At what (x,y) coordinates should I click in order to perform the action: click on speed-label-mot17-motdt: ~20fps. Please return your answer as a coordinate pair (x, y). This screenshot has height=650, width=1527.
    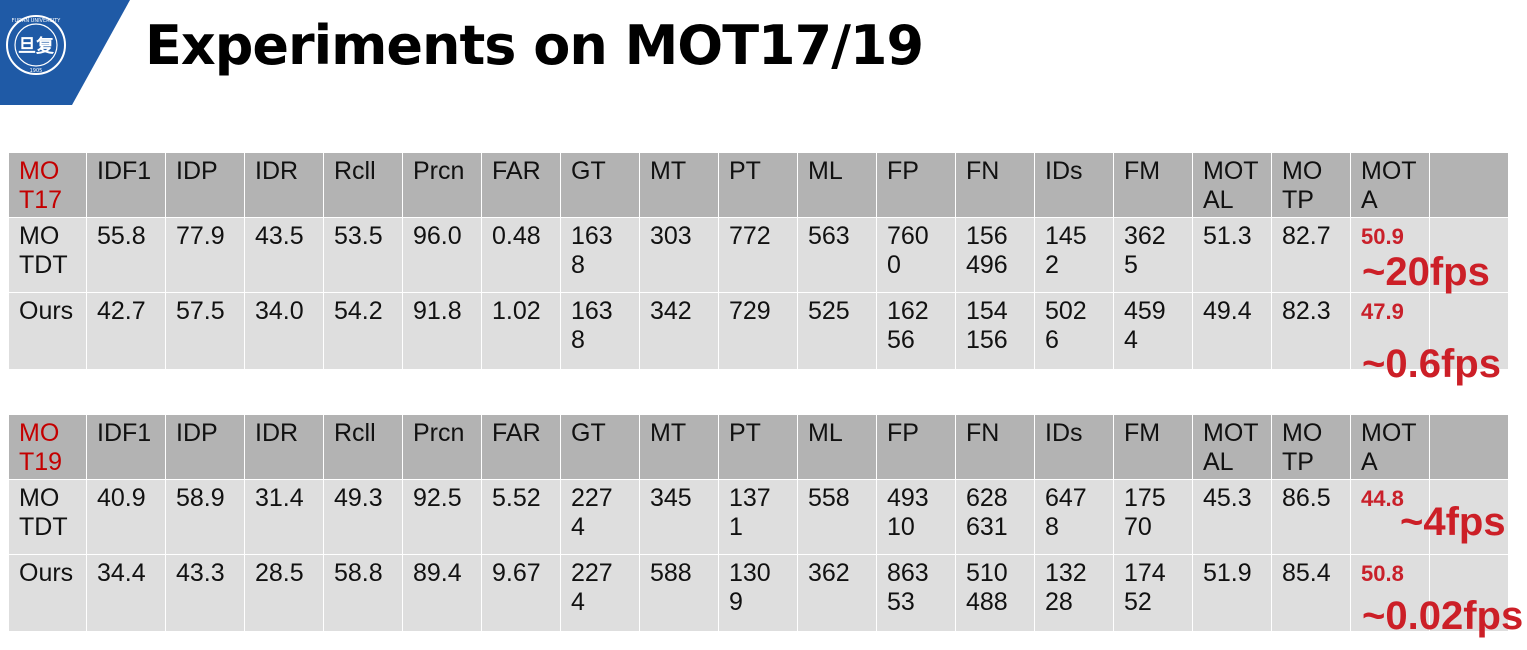
    Looking at the image, I should click on (1426, 272).